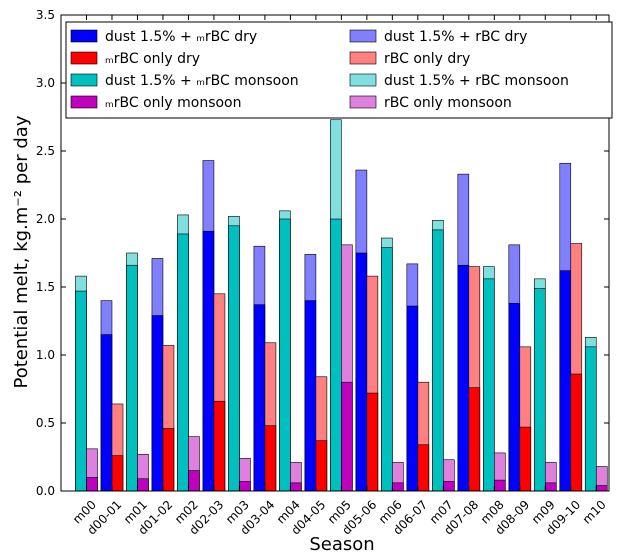 The height and width of the screenshot is (555, 625). Describe the element at coordinates (21, 251) in the screenshot. I see `y-axis-label: Potential melt, kg.m⁻² per day` at that location.